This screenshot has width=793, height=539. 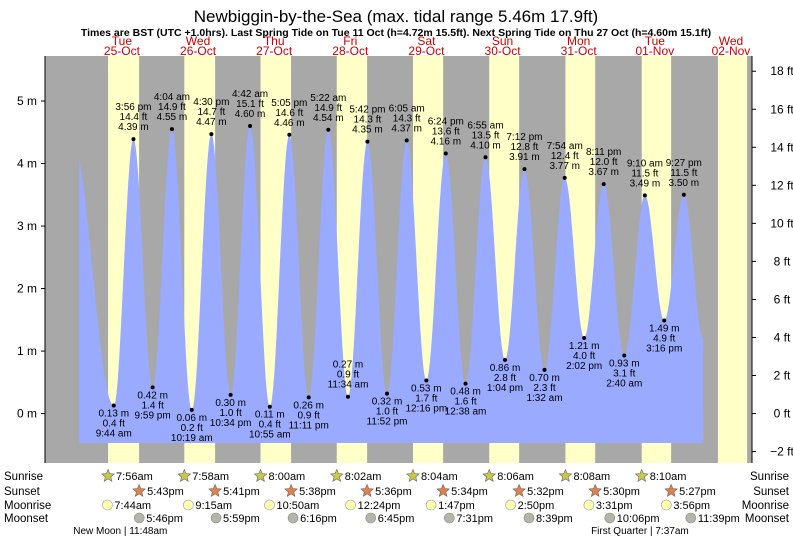 What do you see at coordinates (664, 328) in the screenshot?
I see `low-tide-label: 1.49 m` at bounding box center [664, 328].